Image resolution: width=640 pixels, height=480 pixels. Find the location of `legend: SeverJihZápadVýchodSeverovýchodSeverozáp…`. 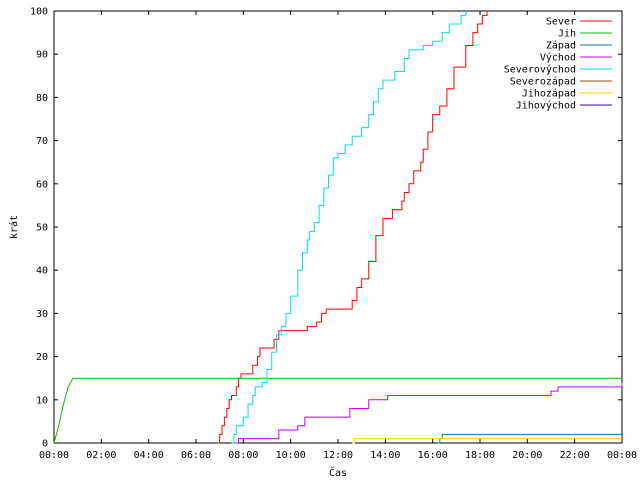

legend: SeverJihZápadVýchodSeverovýchodSeverozáp… is located at coordinates (558, 64).